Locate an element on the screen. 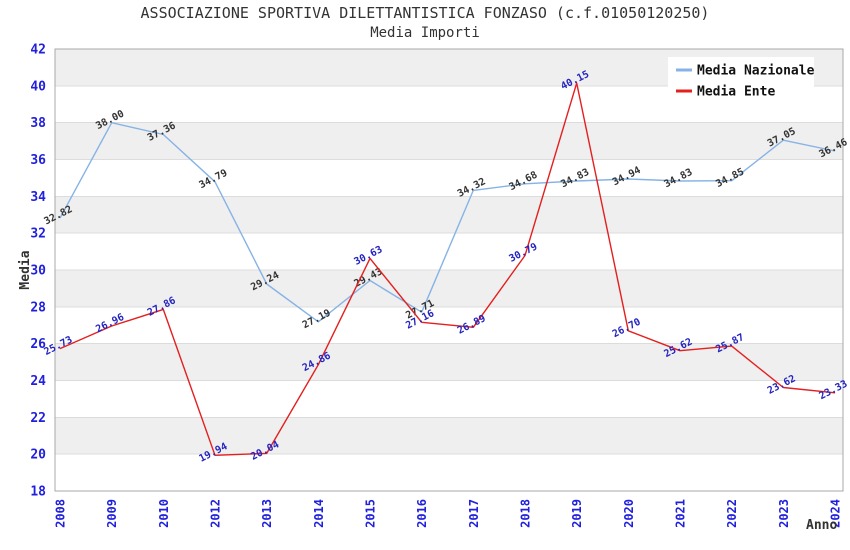 This screenshot has width=850, height=550. x-tick-label: 2012 is located at coordinates (216, 513).